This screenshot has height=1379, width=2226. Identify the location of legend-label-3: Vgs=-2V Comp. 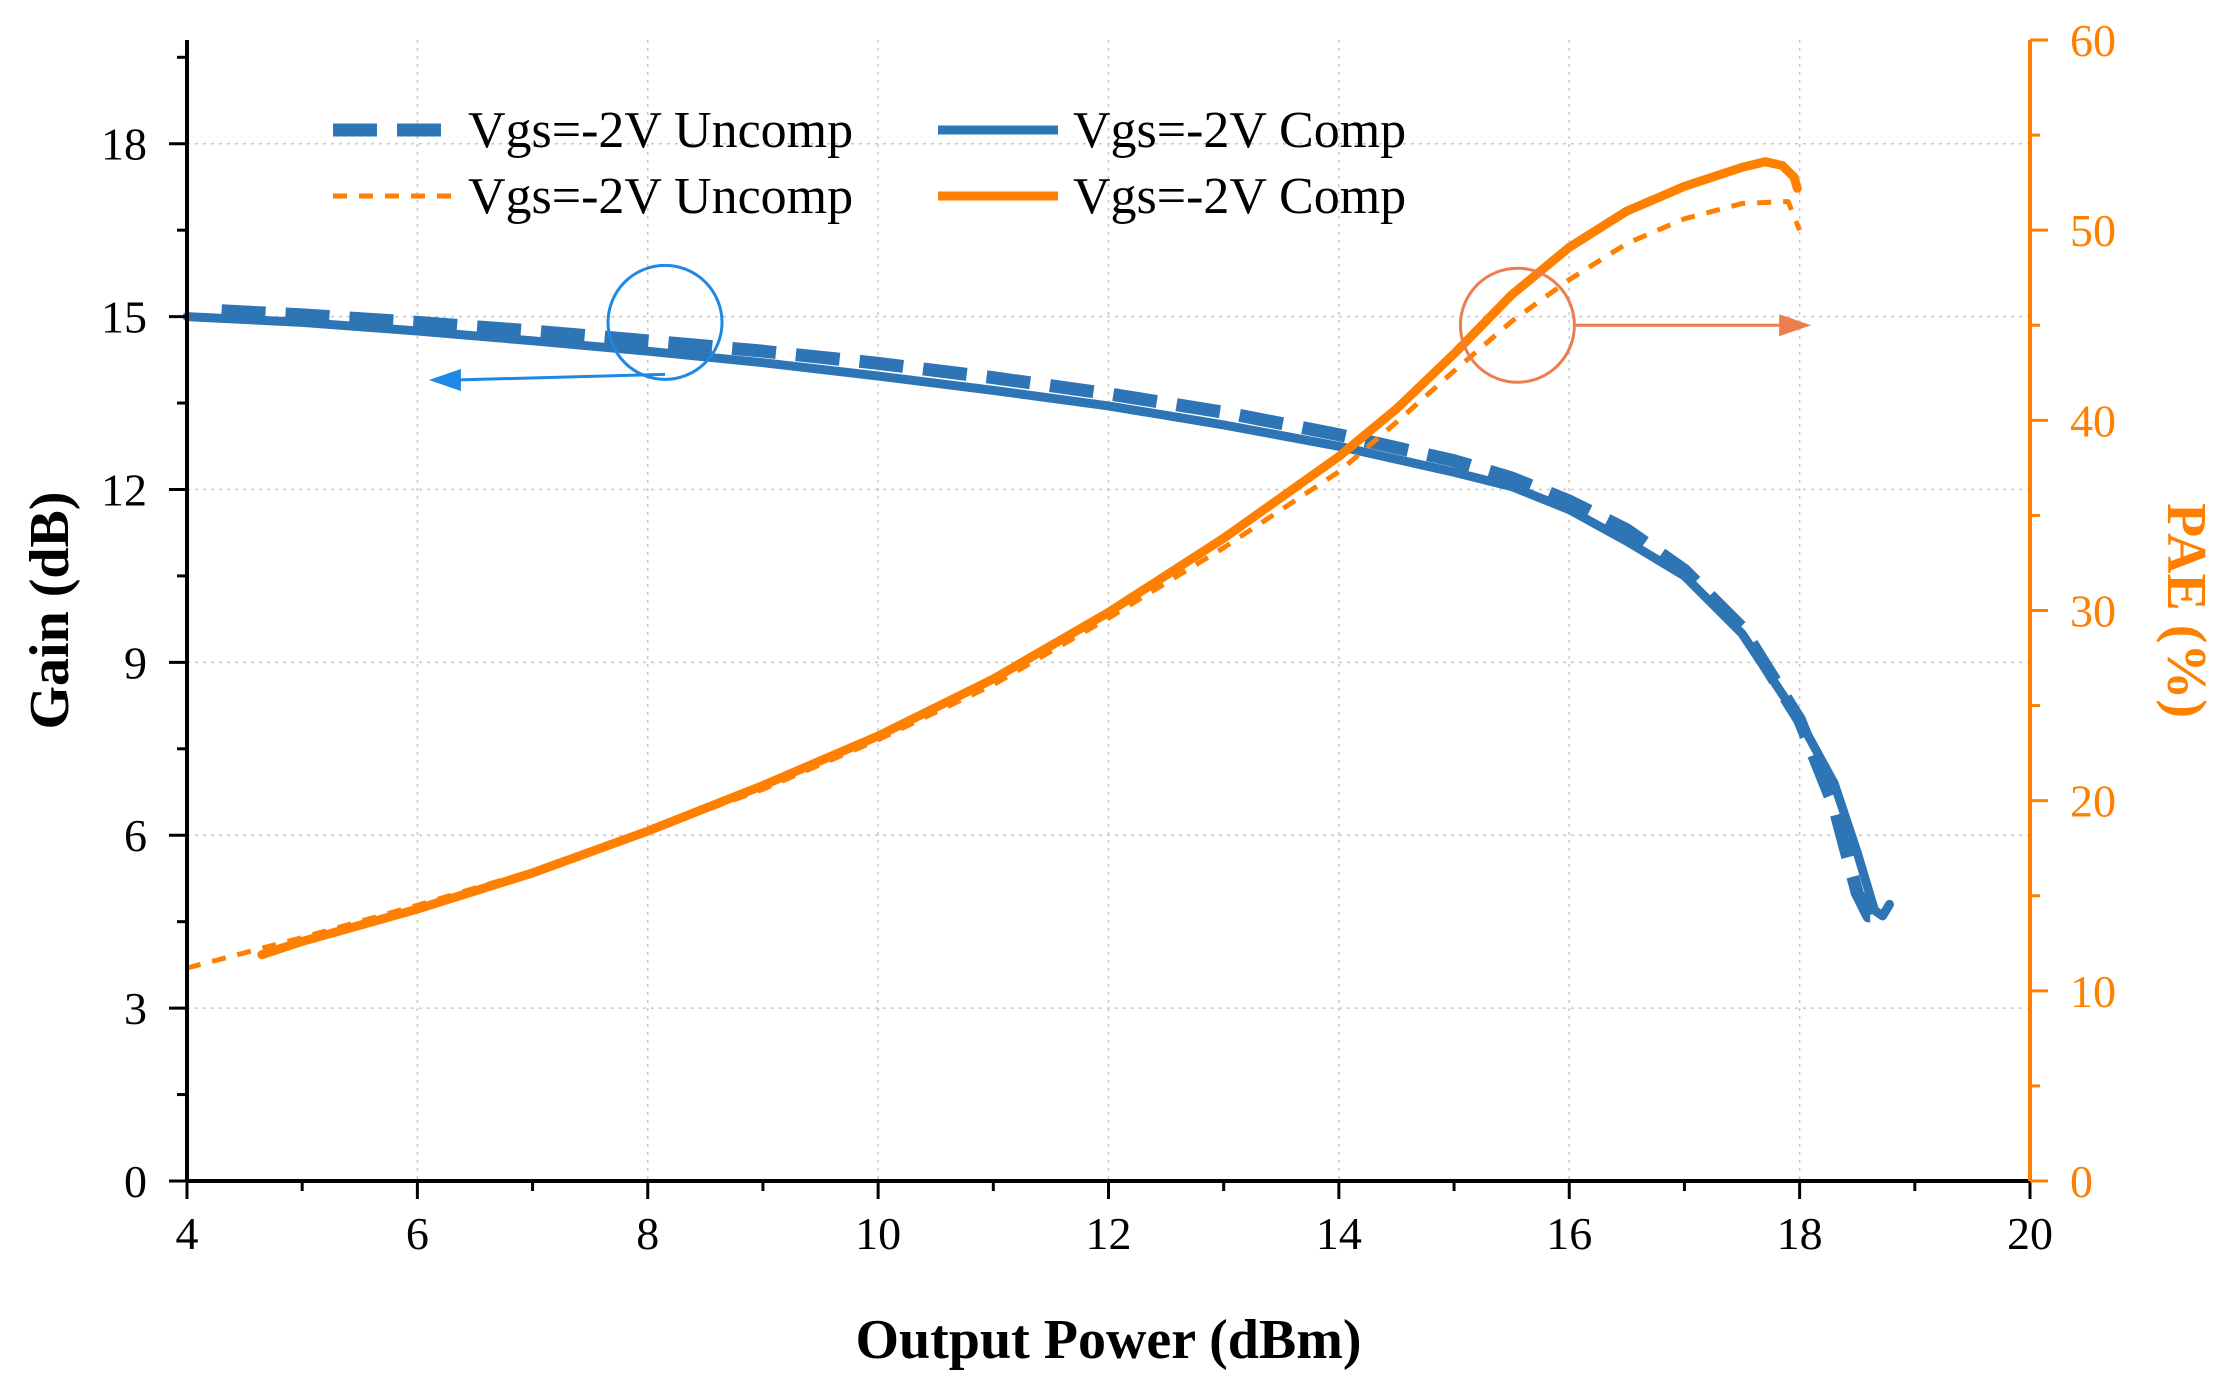
(1239, 196).